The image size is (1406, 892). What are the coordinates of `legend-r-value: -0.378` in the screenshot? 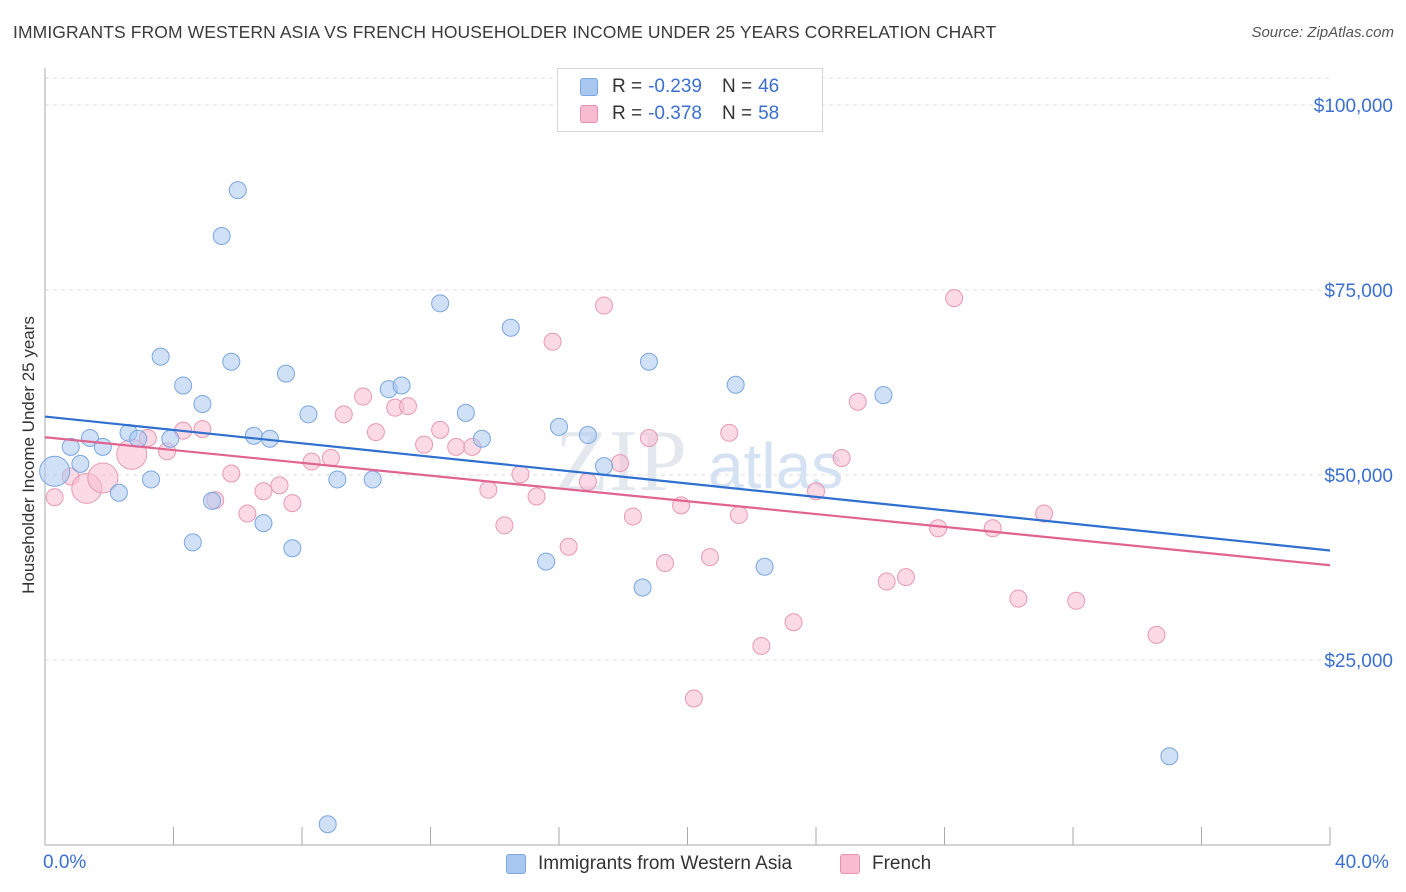 It's located at (675, 113).